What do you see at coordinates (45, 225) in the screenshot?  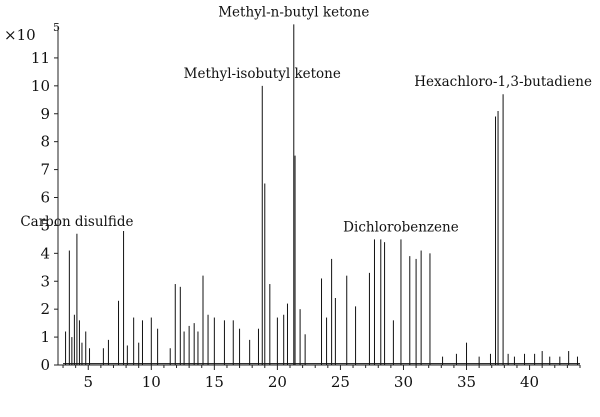 I see `y-tick-label: 5` at bounding box center [45, 225].